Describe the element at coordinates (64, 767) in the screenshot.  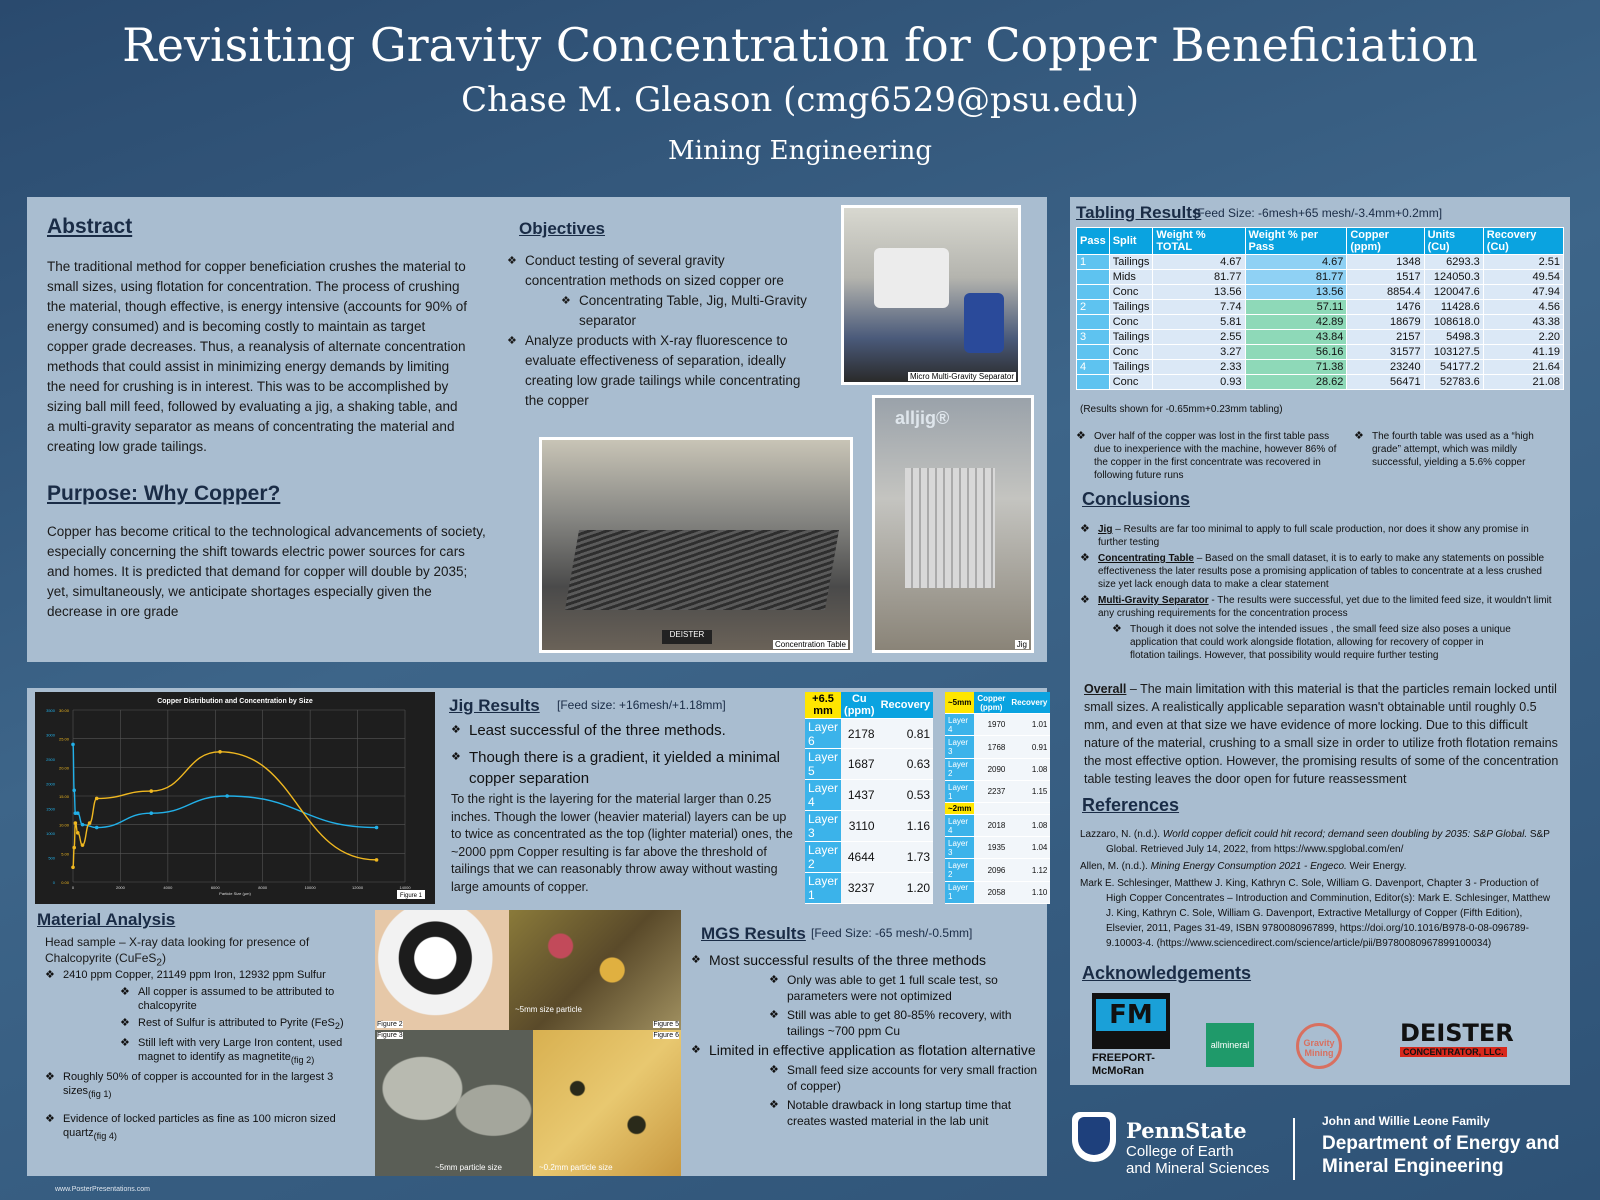
I see `y-tick-label: 20.00` at that location.